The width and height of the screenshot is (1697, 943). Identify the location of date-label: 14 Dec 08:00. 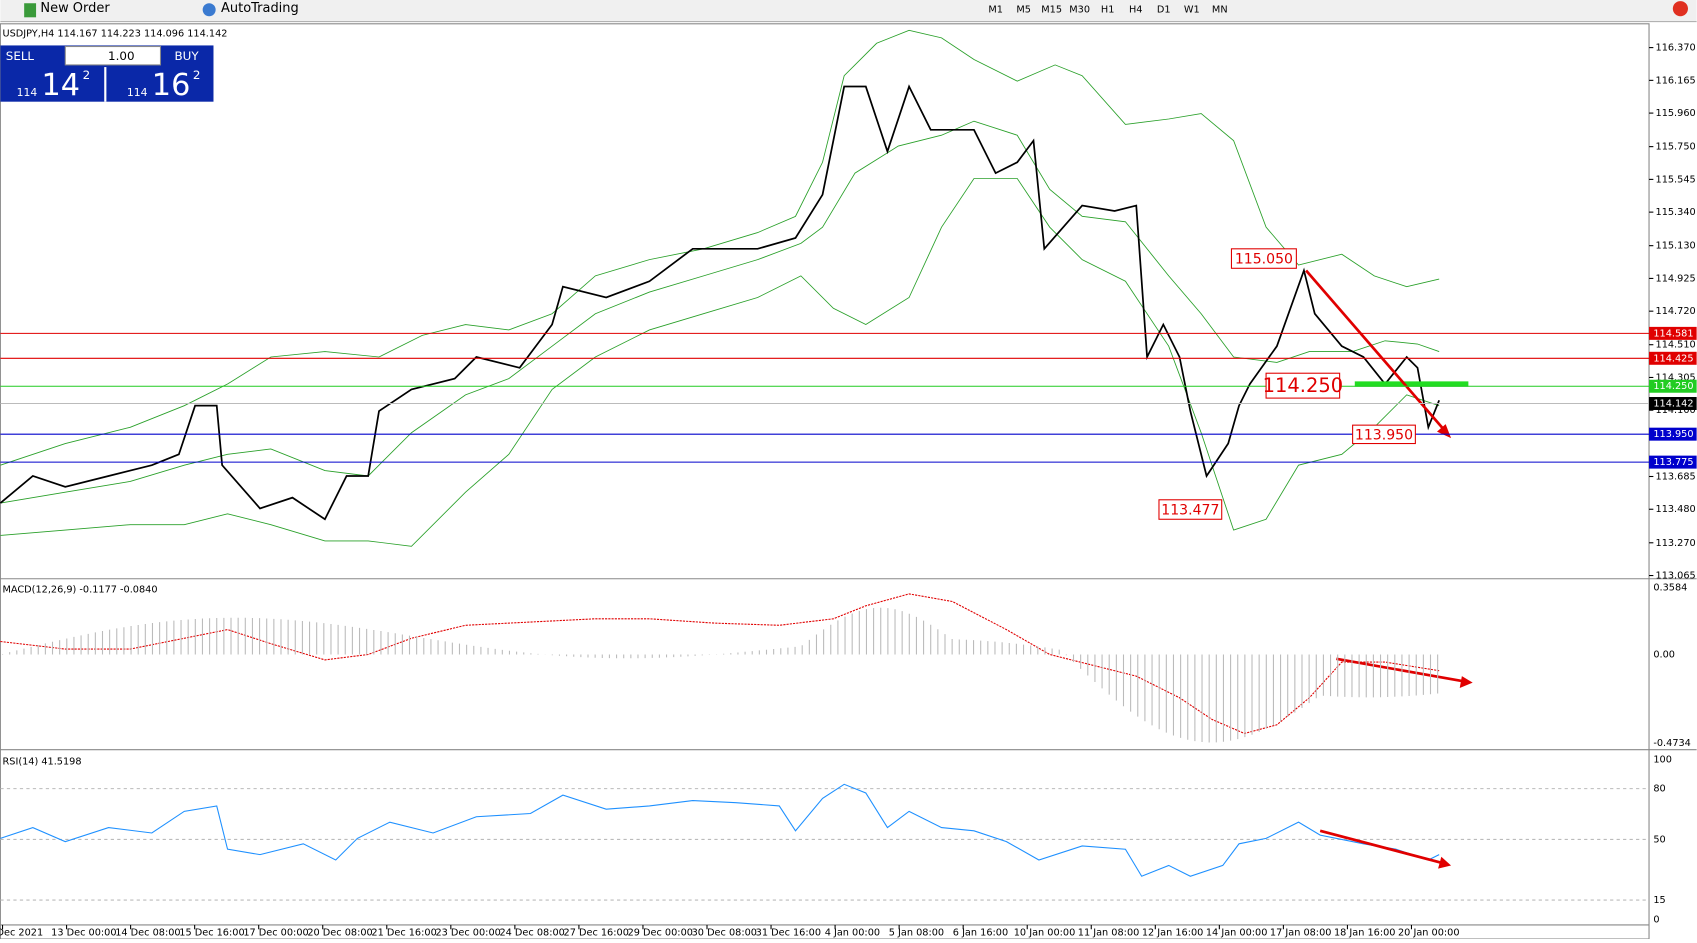
(147, 933).